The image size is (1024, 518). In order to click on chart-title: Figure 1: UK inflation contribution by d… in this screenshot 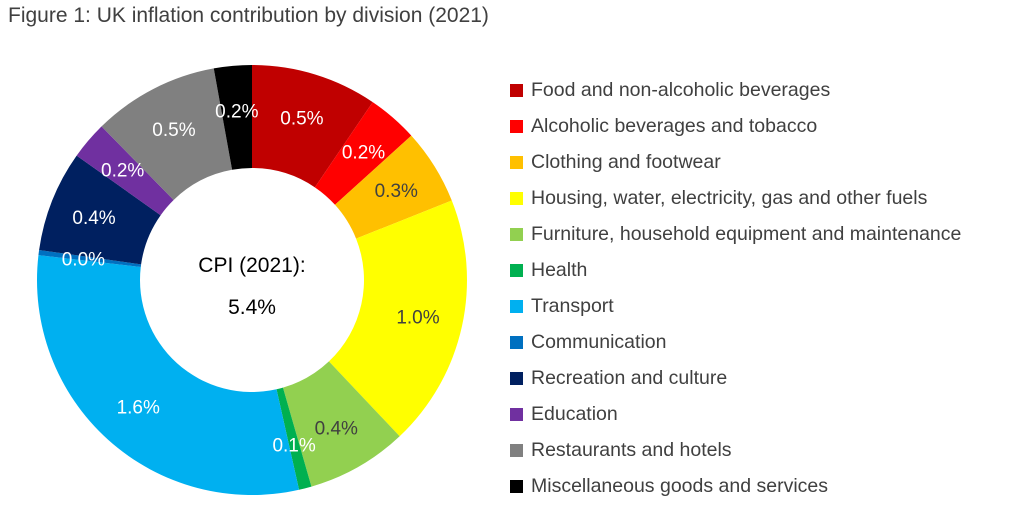, I will do `click(248, 15)`.